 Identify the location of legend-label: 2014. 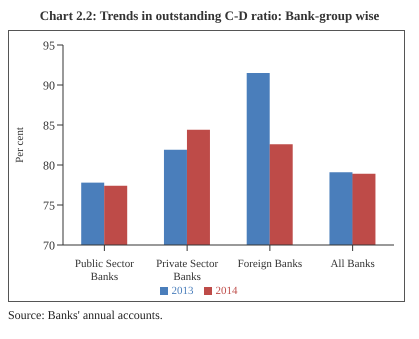
(227, 291).